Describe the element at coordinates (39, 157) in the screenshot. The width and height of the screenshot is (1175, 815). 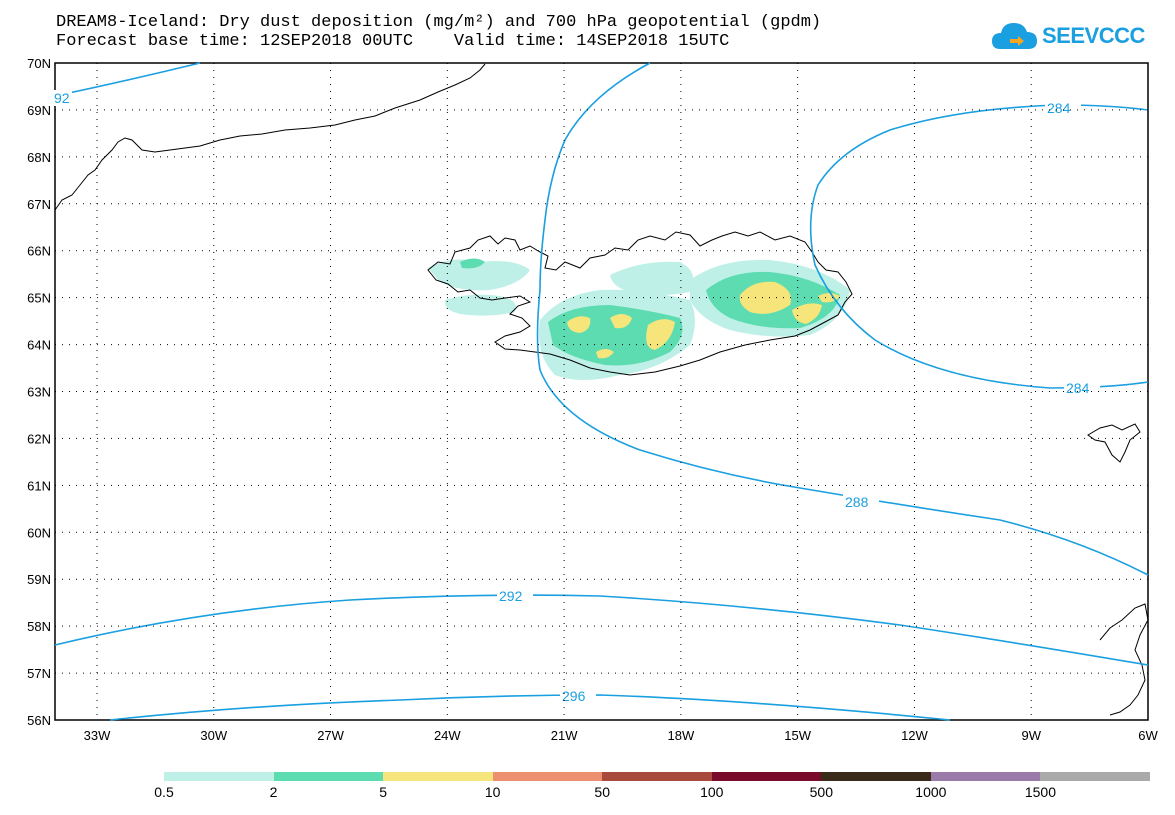
I see `latitude-label: 68N` at that location.